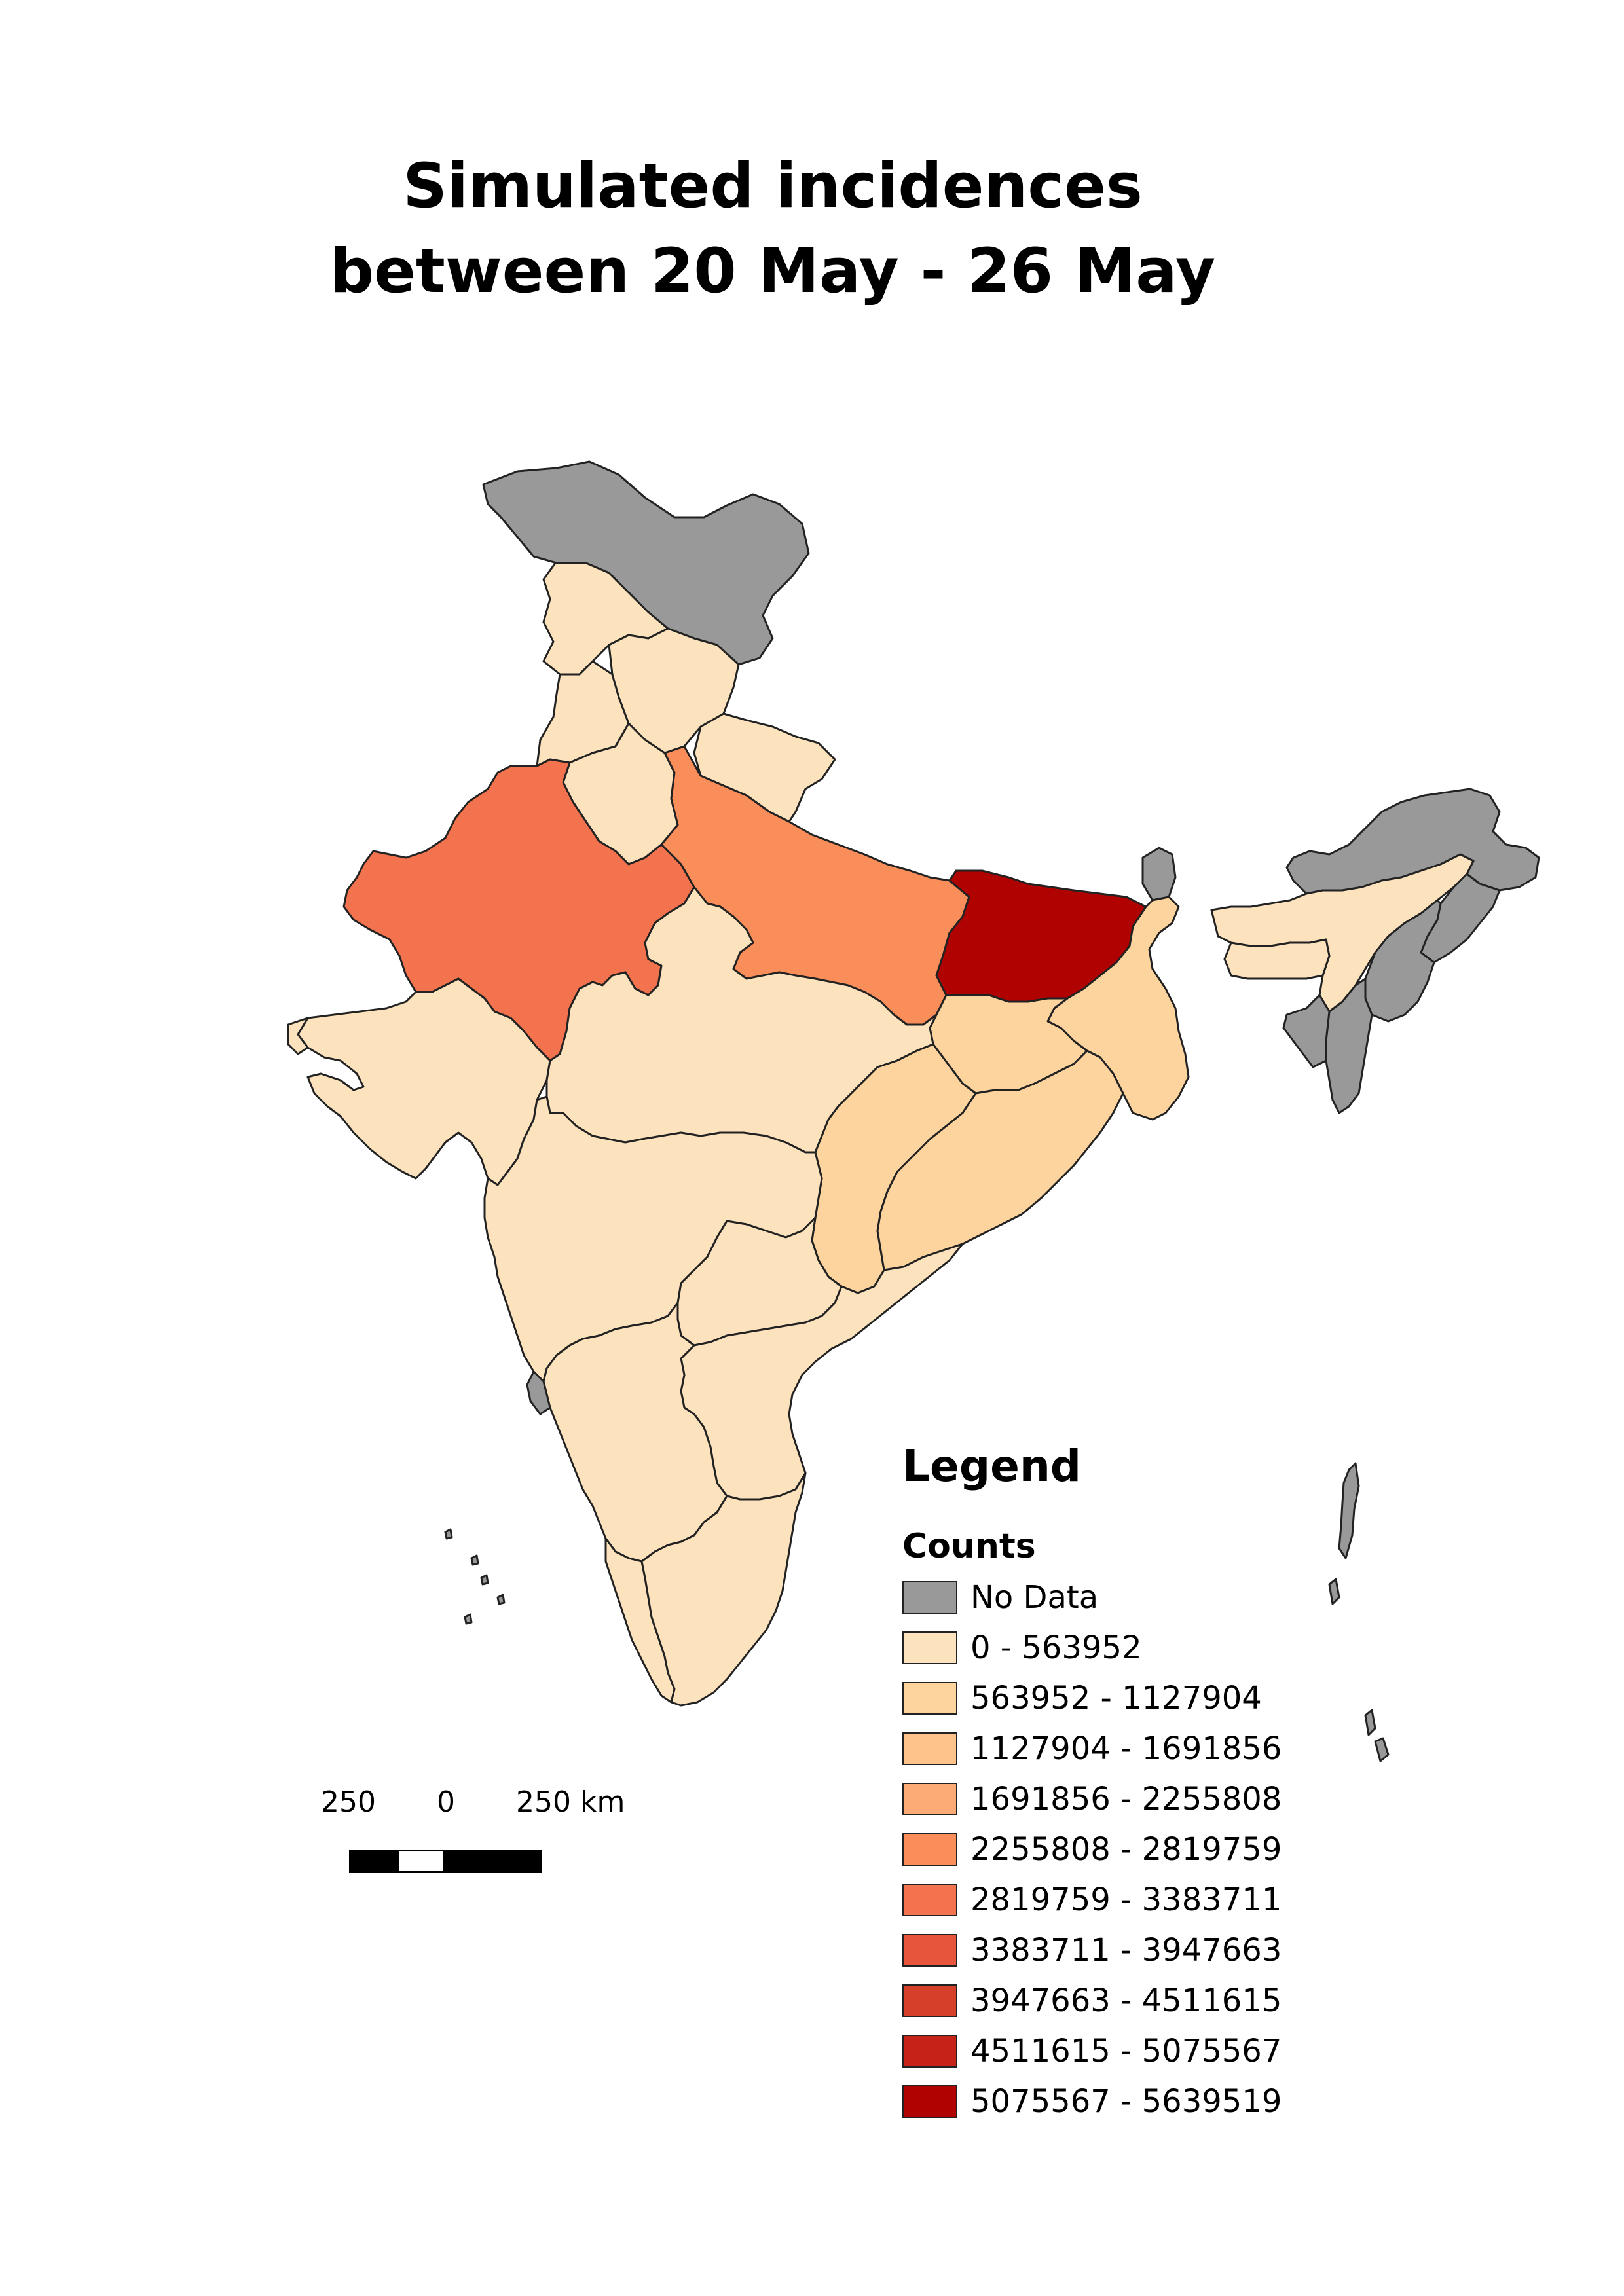 The height and width of the screenshot is (2296, 1624). Describe the element at coordinates (1126, 1950) in the screenshot. I see `legend-label: 3383711 - 3947663` at that location.